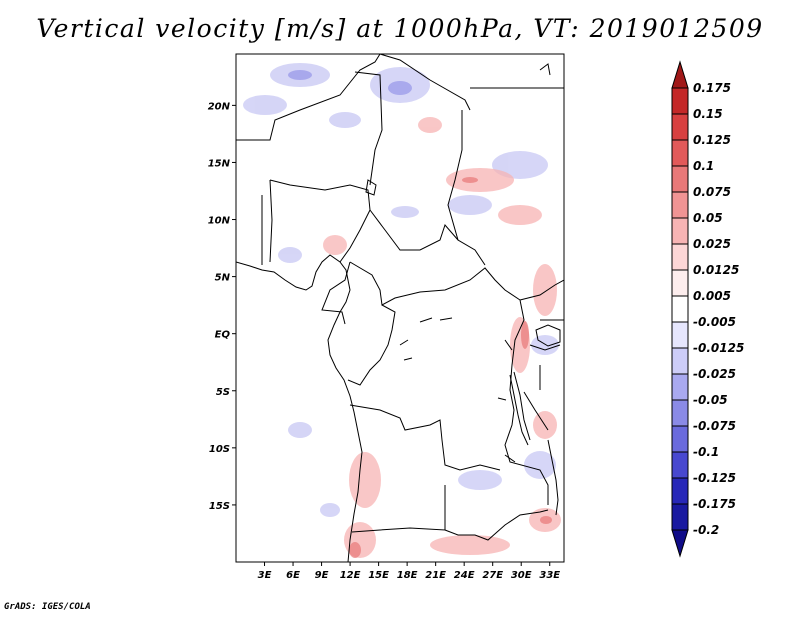  What do you see at coordinates (714, 374) in the screenshot?
I see `colorbar-label: -0.025` at bounding box center [714, 374].